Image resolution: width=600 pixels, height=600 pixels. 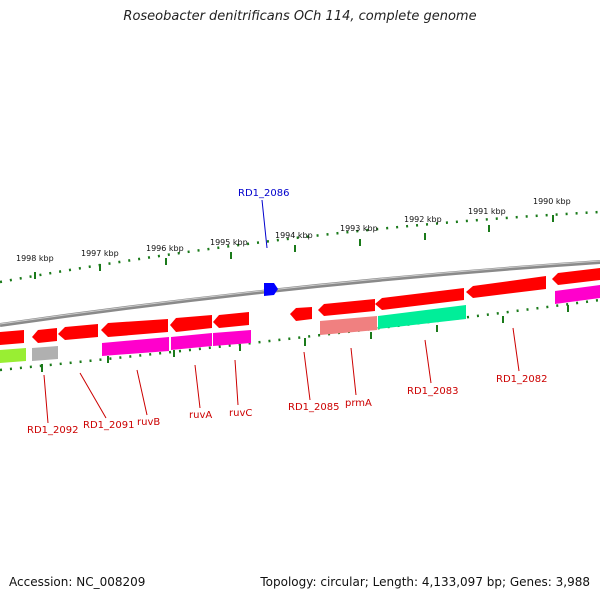 I want to click on scale-label: 1993 kbp, so click(x=359, y=228).